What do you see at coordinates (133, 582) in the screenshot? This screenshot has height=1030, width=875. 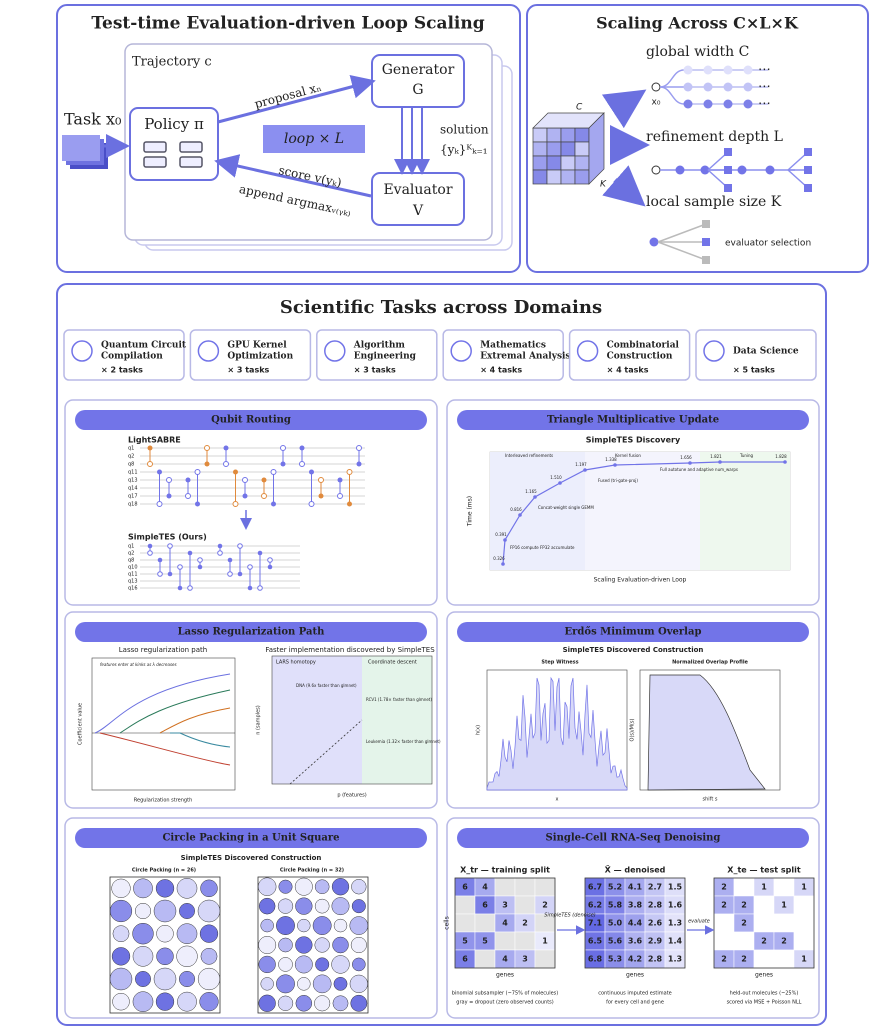 I see `label: q13` at bounding box center [133, 582].